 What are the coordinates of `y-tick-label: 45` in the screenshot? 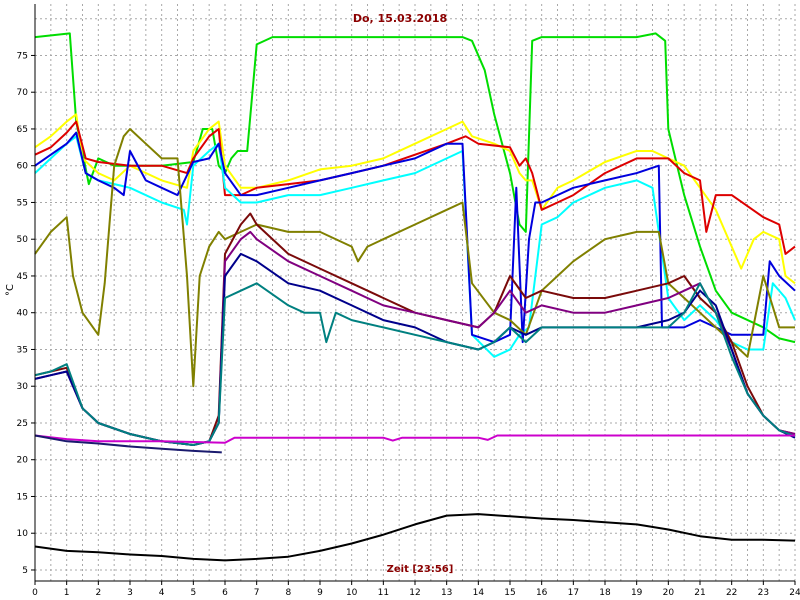 It's located at (22, 277).